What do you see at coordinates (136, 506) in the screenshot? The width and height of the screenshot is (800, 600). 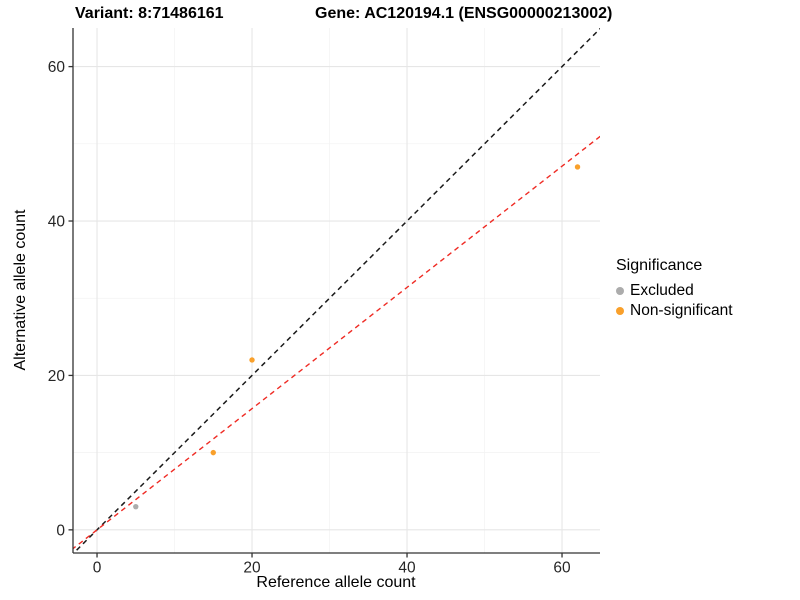 I see `data-point-excluded` at bounding box center [136, 506].